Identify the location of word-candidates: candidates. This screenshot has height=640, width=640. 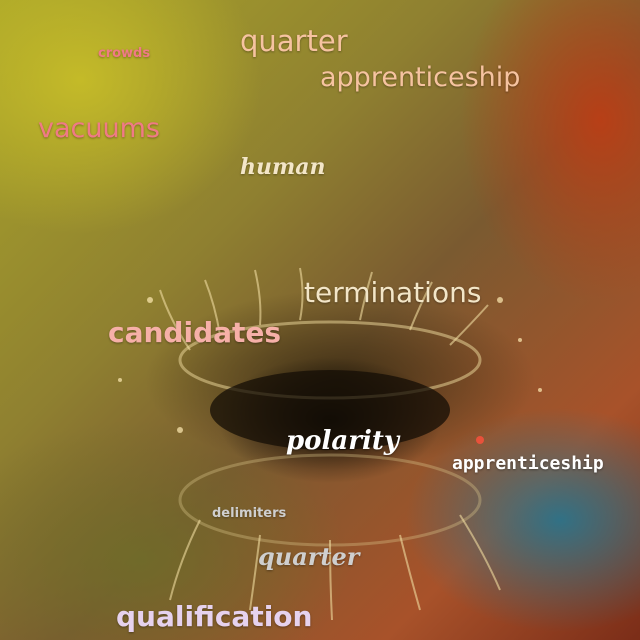
(195, 332).